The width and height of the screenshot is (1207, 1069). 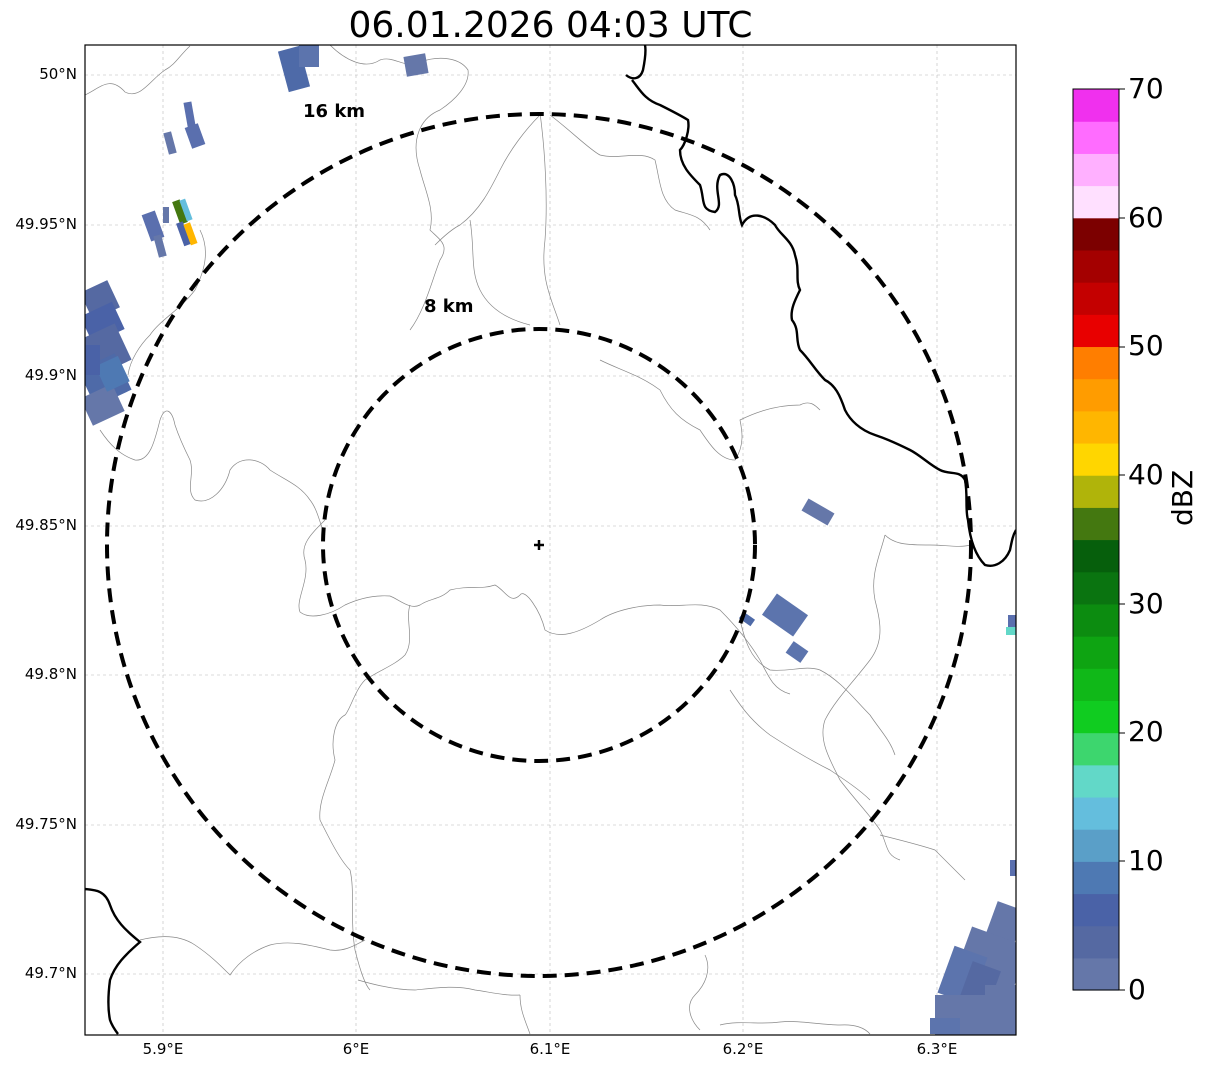 I want to click on range-ring-8km, so click(x=539, y=545).